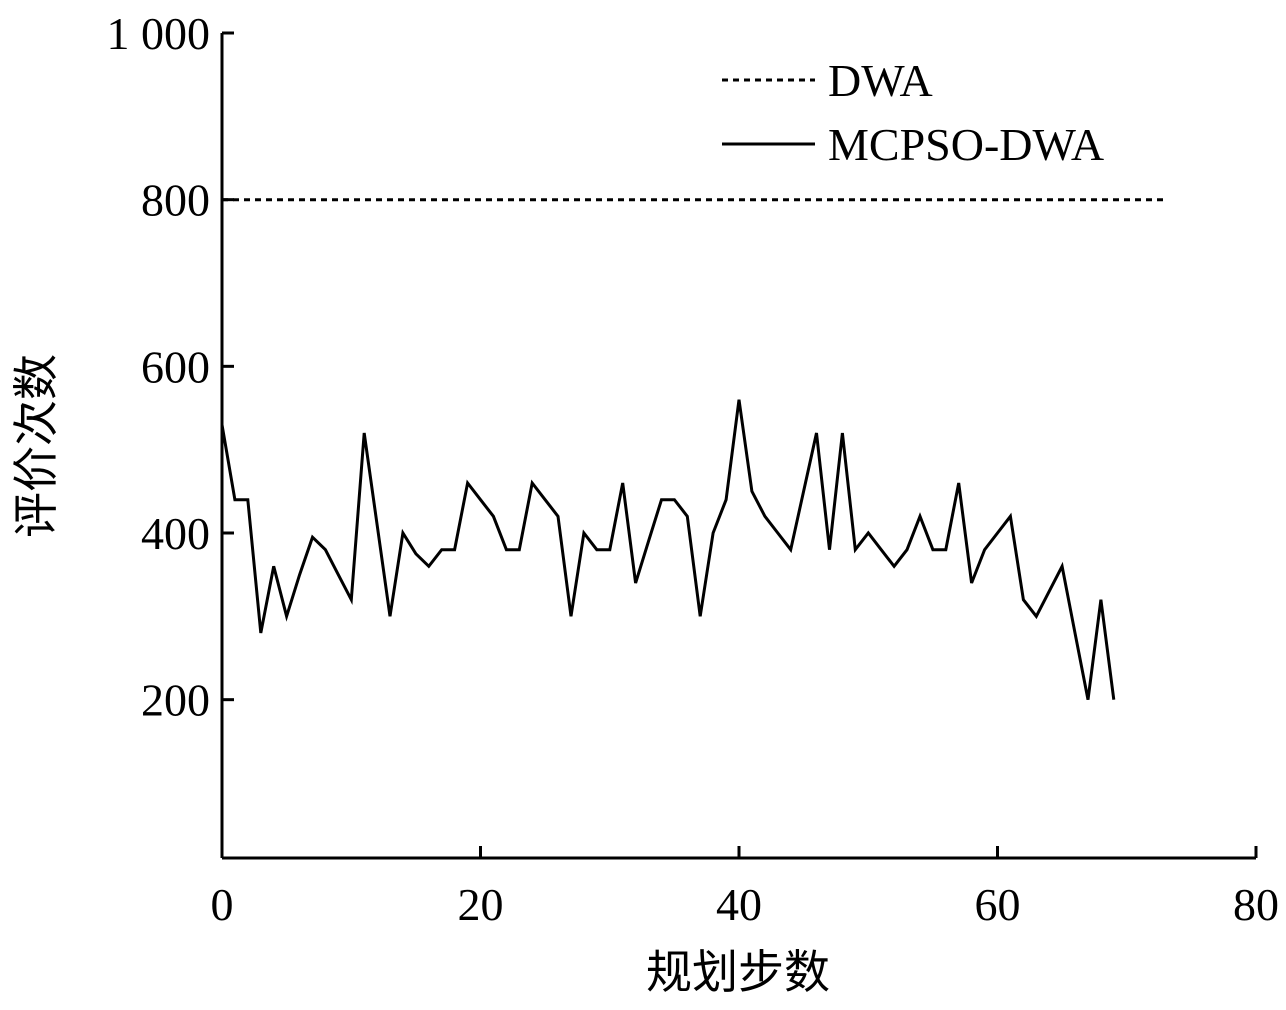 The height and width of the screenshot is (1010, 1286). What do you see at coordinates (175, 533) in the screenshot?
I see `y-tick-label: 400` at bounding box center [175, 533].